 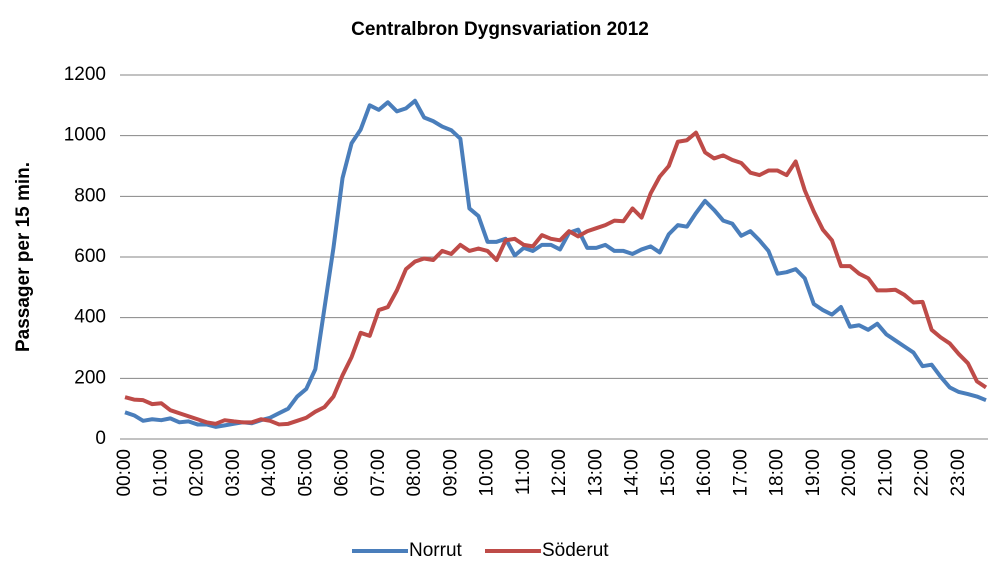 What do you see at coordinates (704, 473) in the screenshot?
I see `x-tick-label: 16:00` at bounding box center [704, 473].